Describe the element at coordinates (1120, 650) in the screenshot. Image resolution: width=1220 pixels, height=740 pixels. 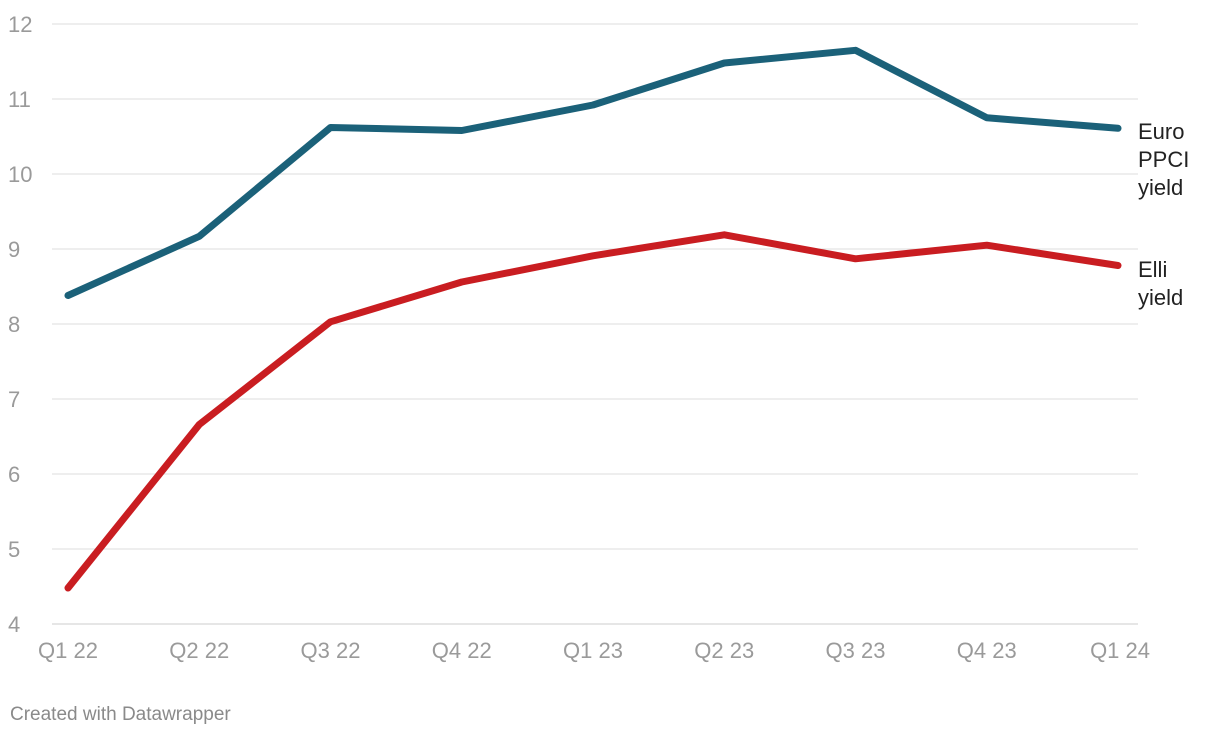
I see `x-tick-label: Q1 24` at that location.